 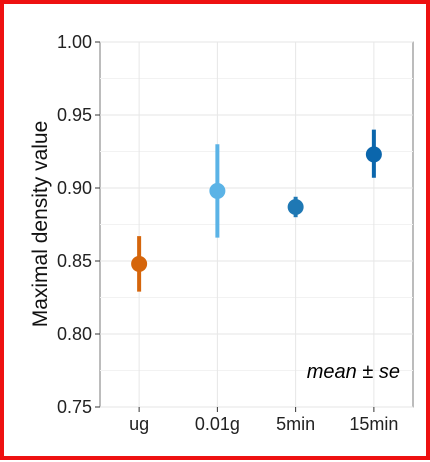 I want to click on y-axis-ticks: 0.75 0.80 0.85 0.90 0.95 1.00, so click(x=78, y=224).